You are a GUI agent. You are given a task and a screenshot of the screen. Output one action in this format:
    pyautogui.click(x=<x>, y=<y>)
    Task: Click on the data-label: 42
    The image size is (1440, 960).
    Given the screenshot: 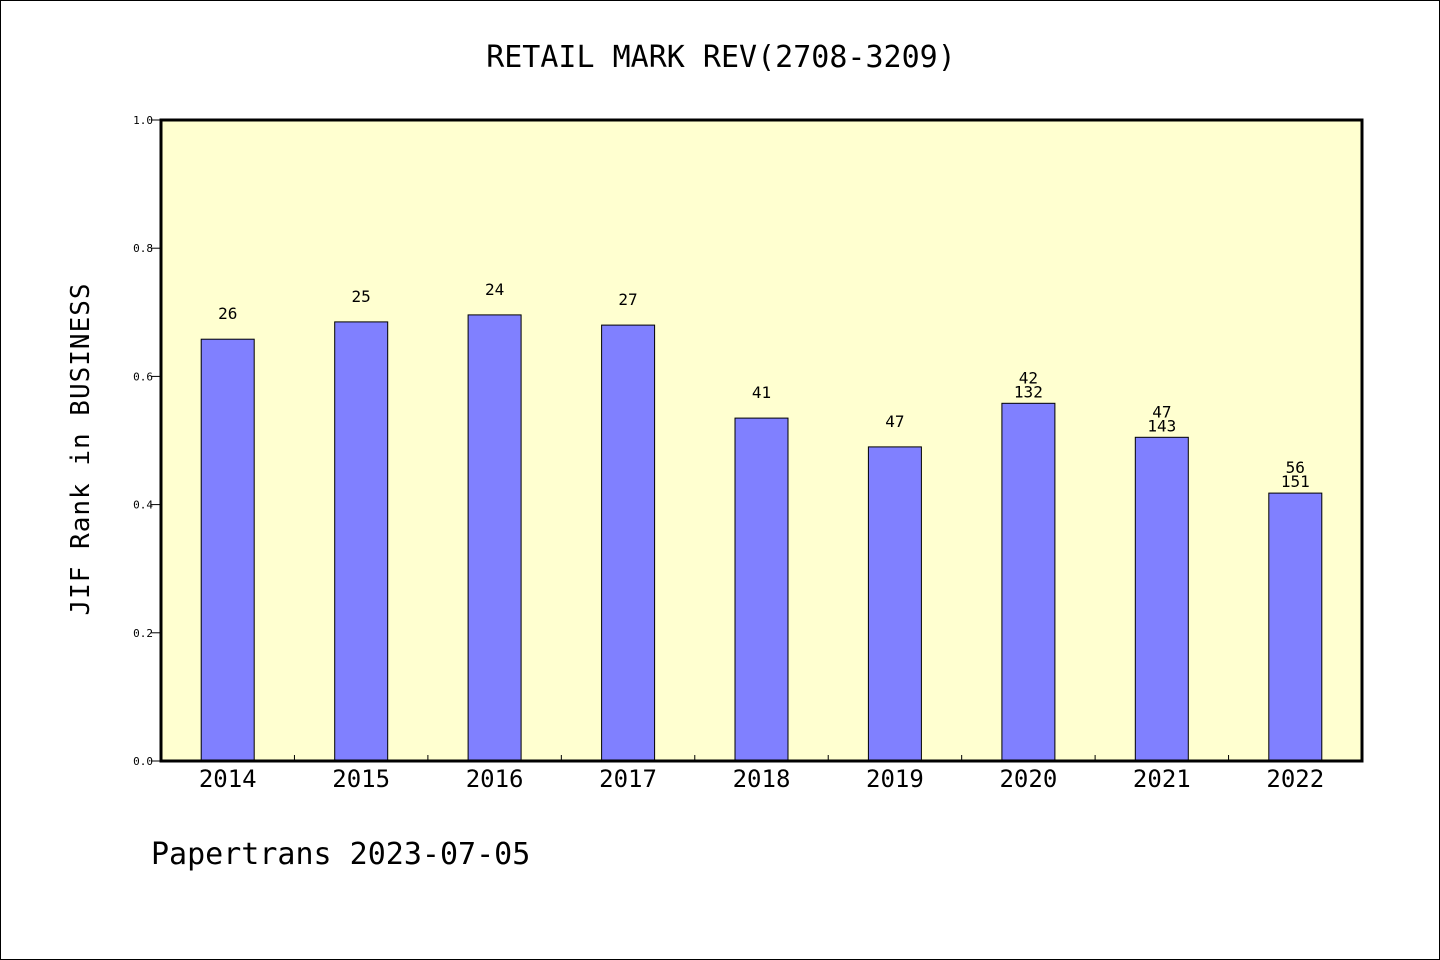 What is the action you would take?
    pyautogui.click(x=1028, y=377)
    